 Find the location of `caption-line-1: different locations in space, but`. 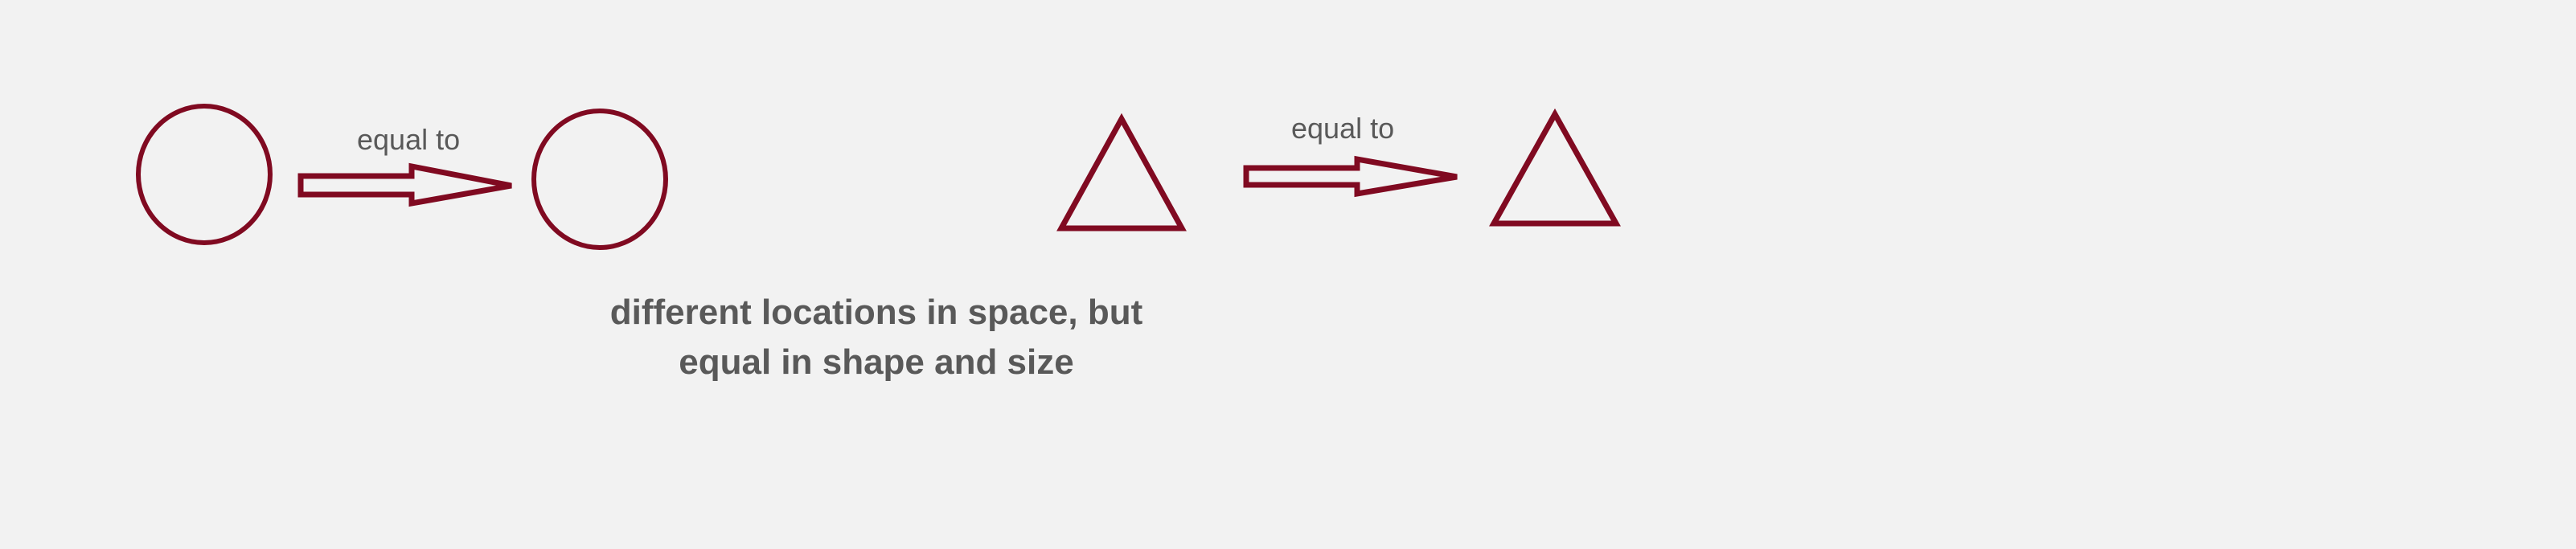

caption-line-1: different locations in space, but is located at coordinates (876, 312).